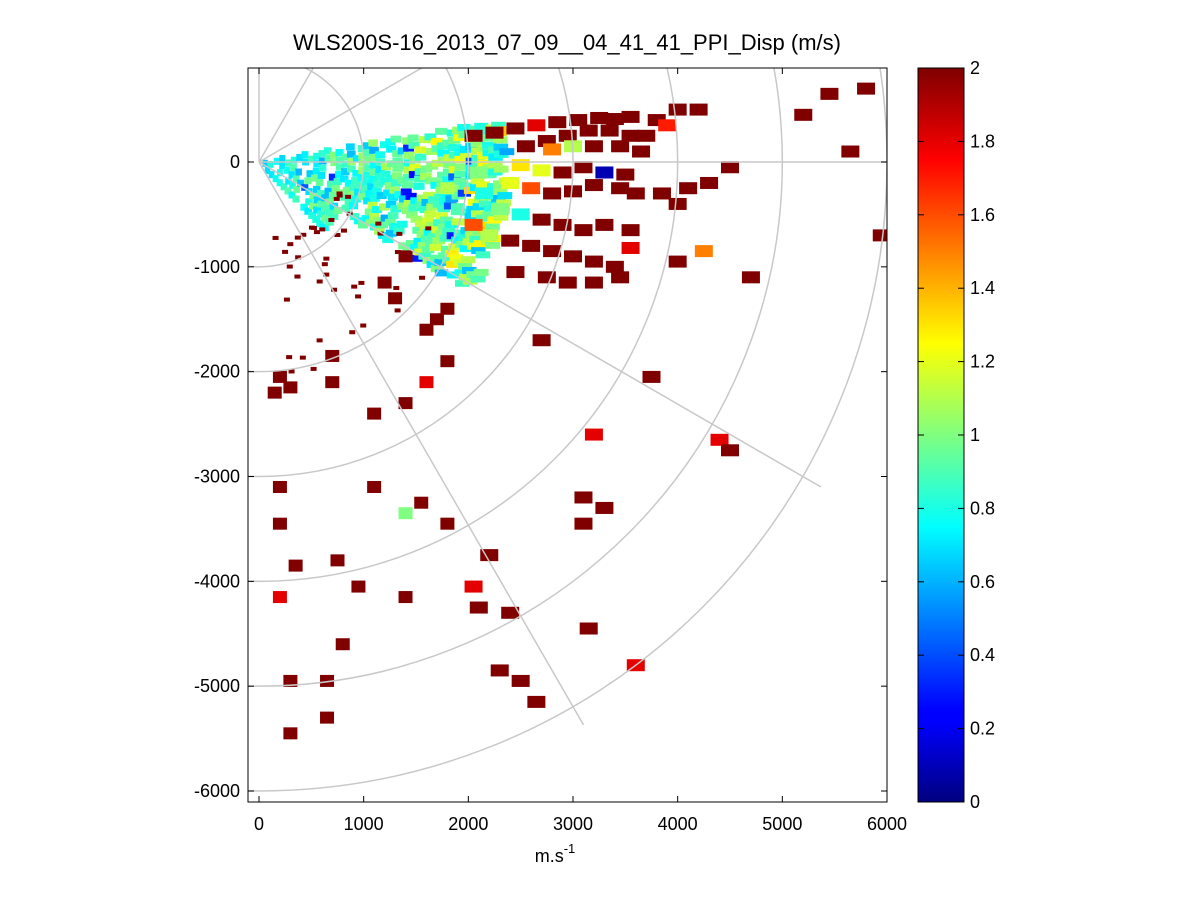 This screenshot has width=1201, height=901. What do you see at coordinates (982, 655) in the screenshot?
I see `colorbar-tick-label: 0.4` at bounding box center [982, 655].